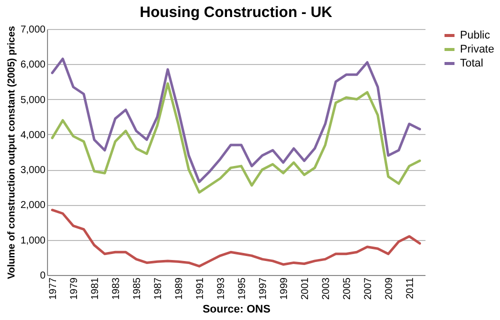 The width and height of the screenshot is (500, 320). What do you see at coordinates (33, 135) in the screenshot?
I see `y-tick-label: 4,000` at bounding box center [33, 135].